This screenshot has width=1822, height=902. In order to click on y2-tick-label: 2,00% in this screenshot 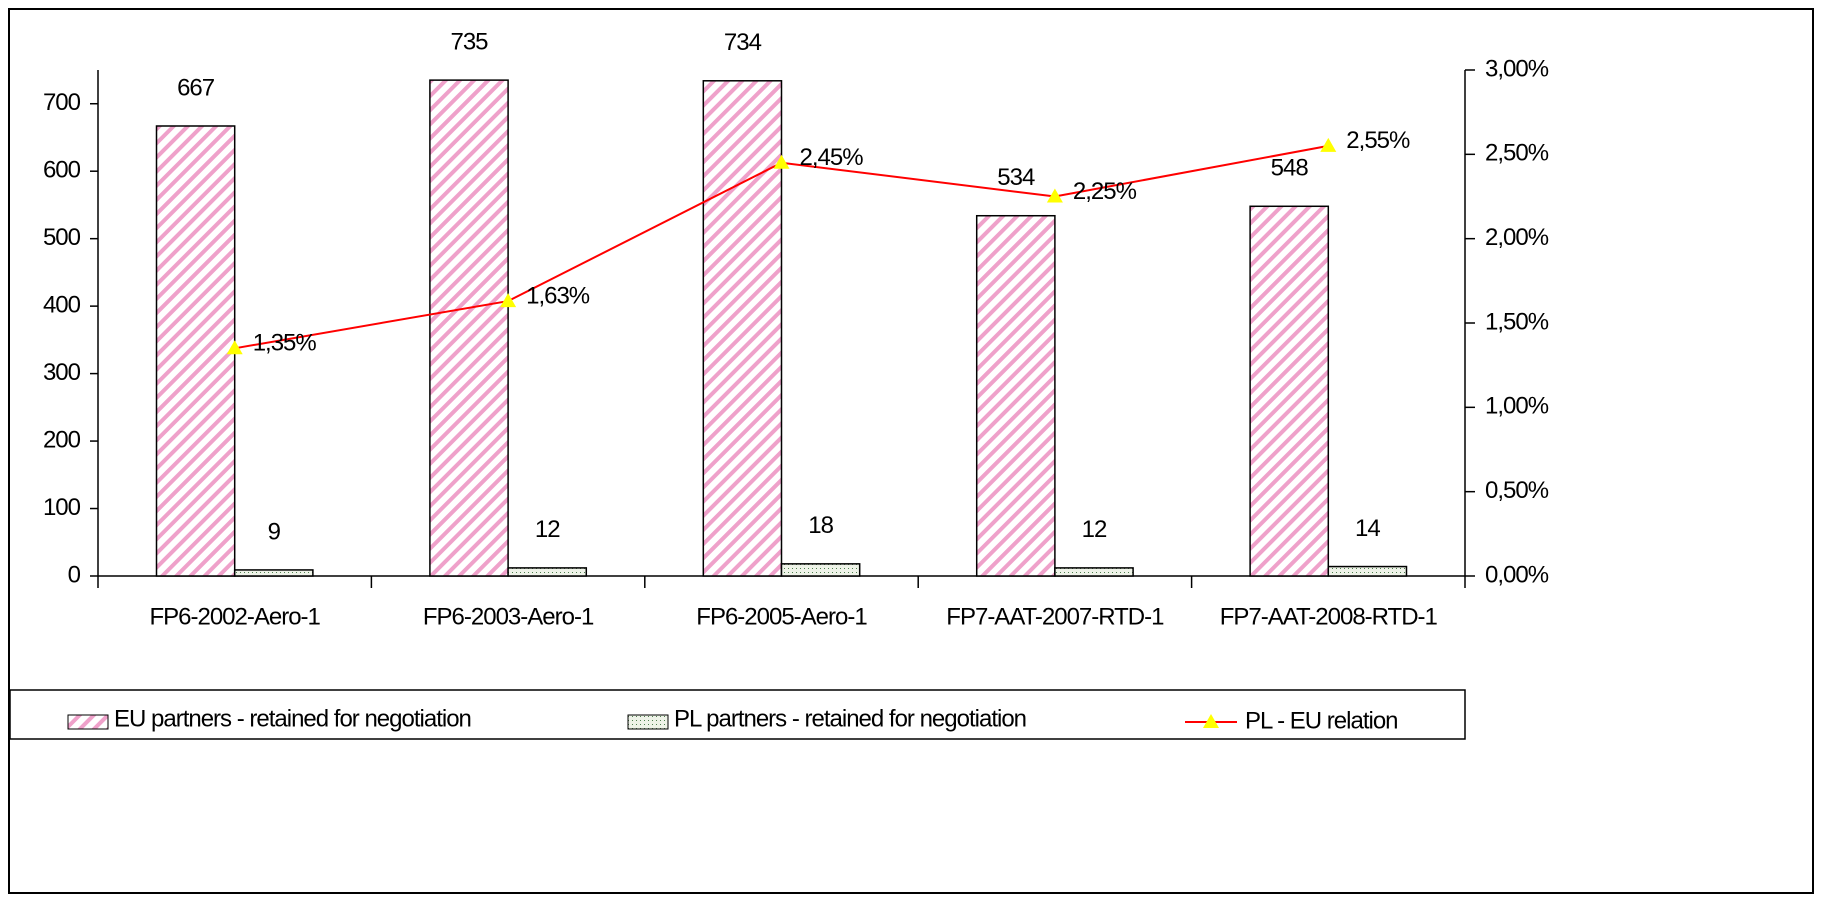, I will do `click(1517, 237)`.